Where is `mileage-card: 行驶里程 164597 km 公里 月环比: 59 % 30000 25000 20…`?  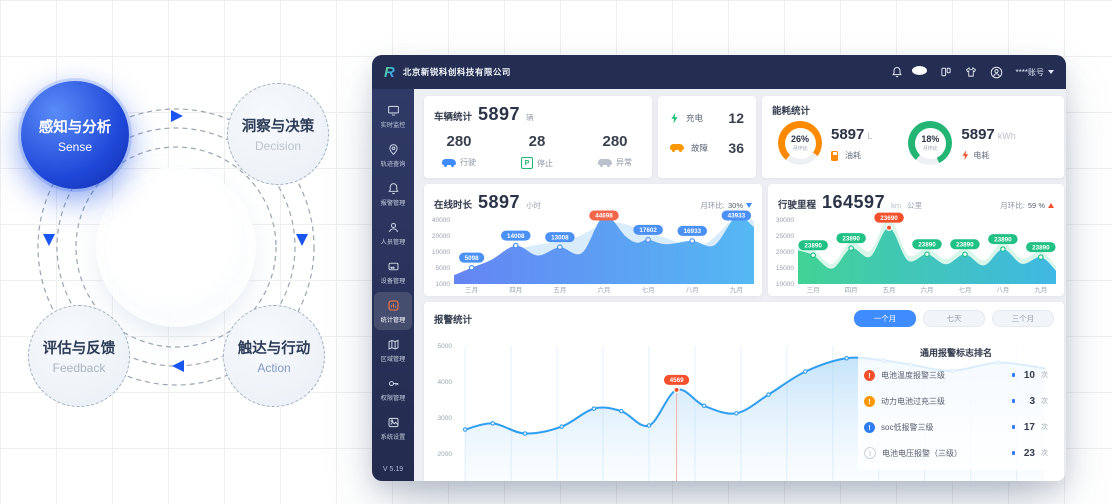
mileage-card: 行驶里程 164597 km 公里 月环比: 59 % 30000 25000 20… is located at coordinates (916, 240).